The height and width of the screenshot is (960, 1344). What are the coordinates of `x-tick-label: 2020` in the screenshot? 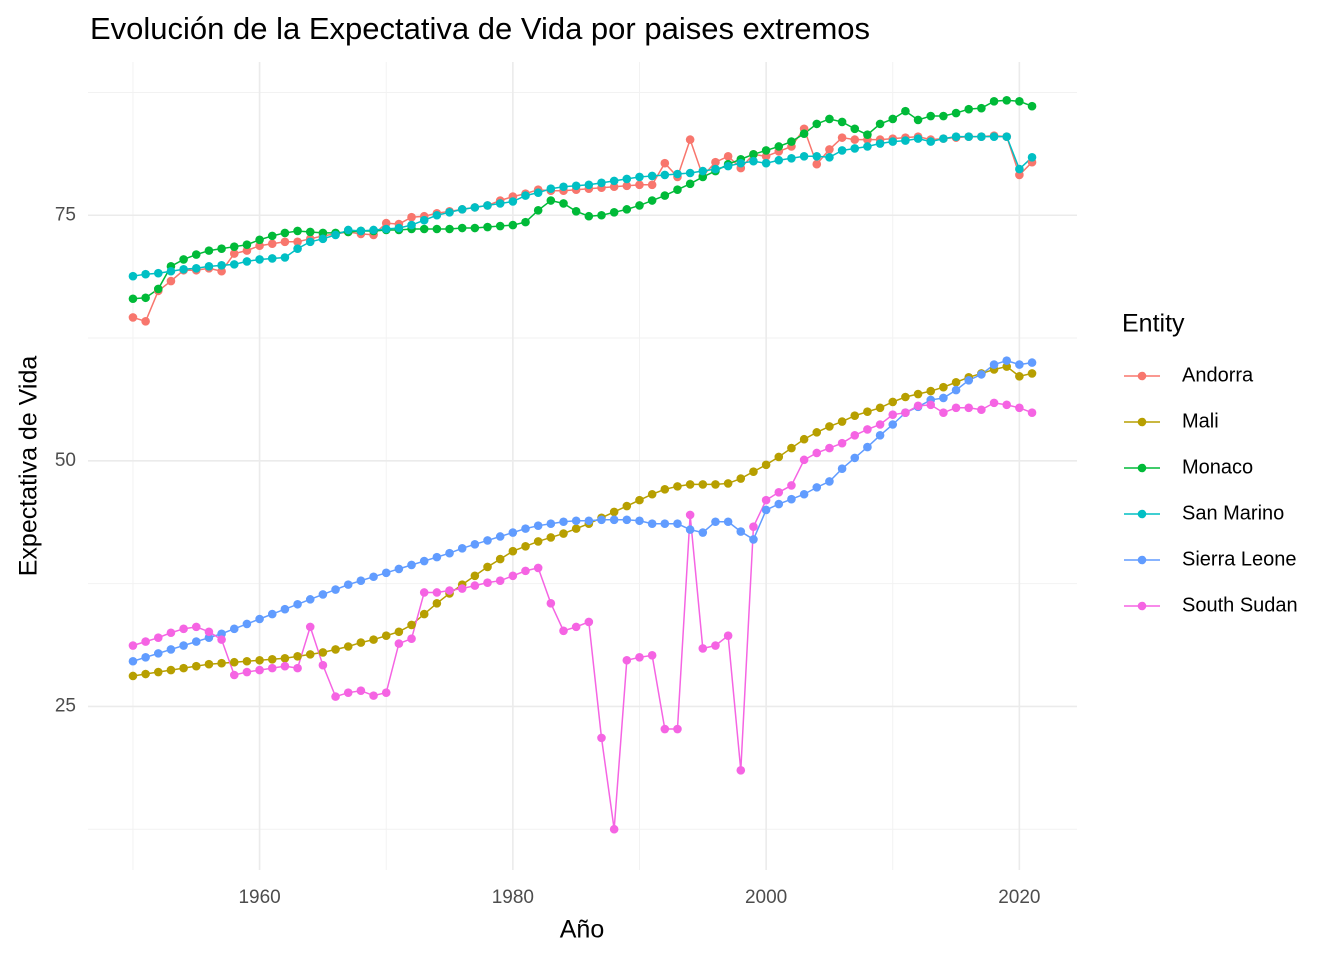 It's located at (1019, 897).